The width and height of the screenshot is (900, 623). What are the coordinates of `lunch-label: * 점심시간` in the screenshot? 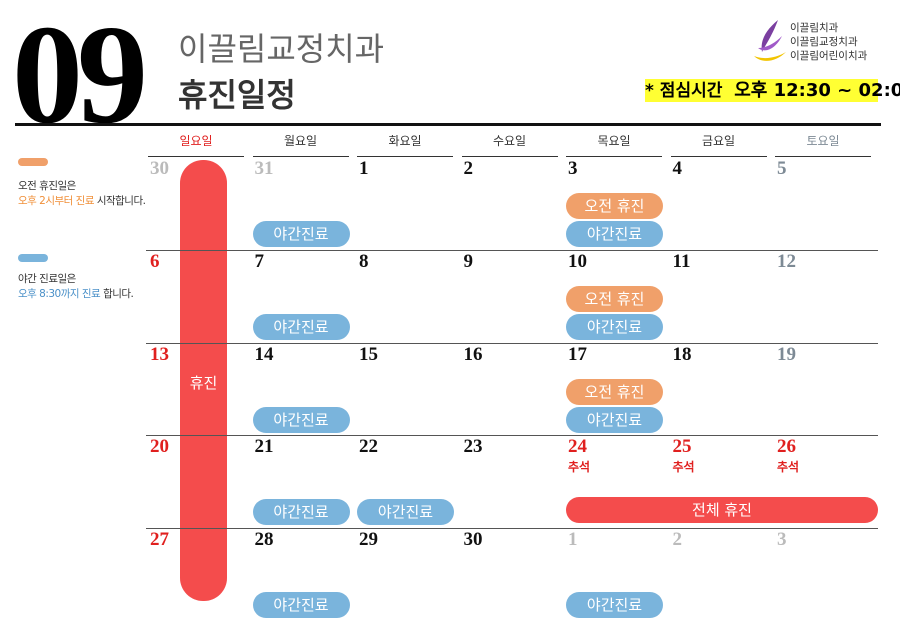 It's located at (684, 91).